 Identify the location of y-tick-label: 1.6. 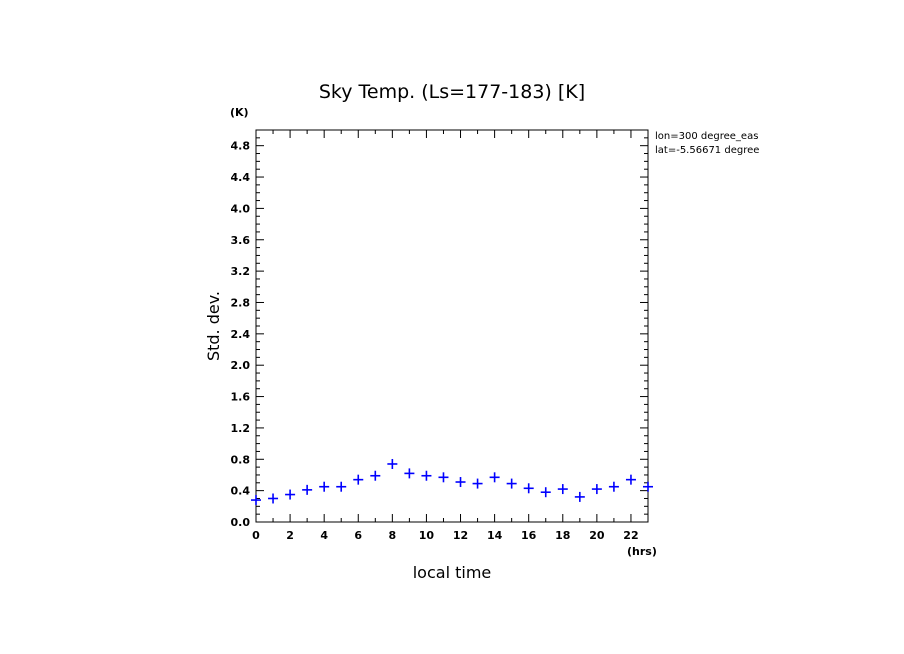
(241, 397).